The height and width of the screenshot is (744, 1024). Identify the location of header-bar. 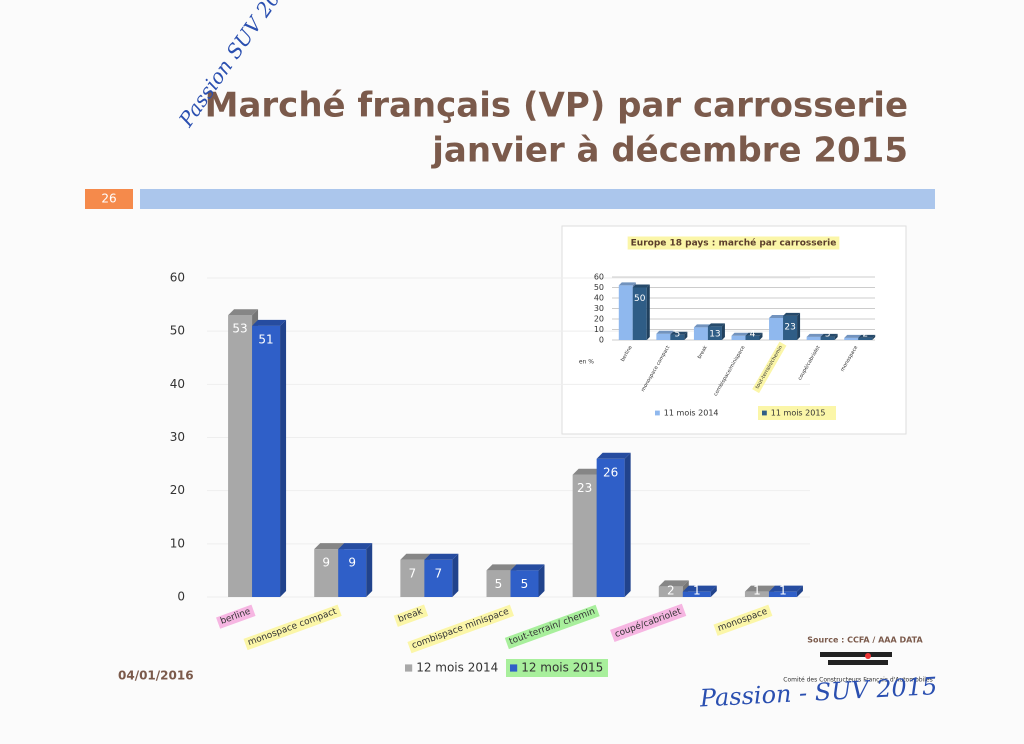
(537, 199).